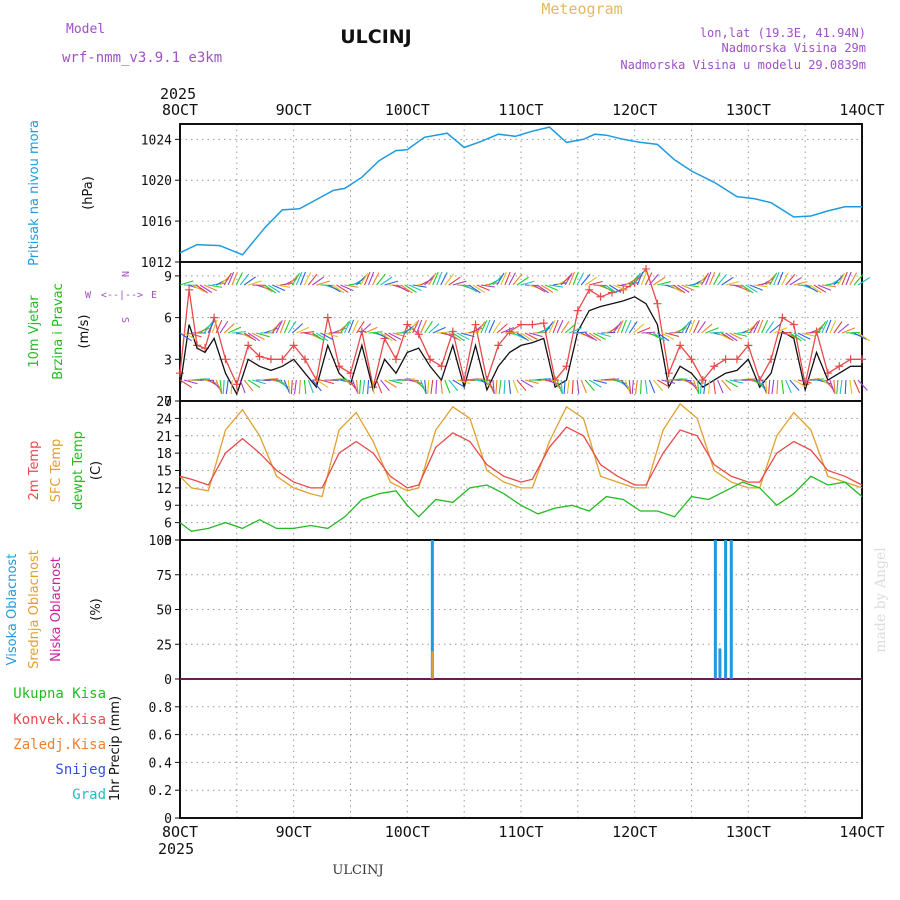 This screenshot has width=900, height=900. What do you see at coordinates (34, 331) in the screenshot?
I see `y-axis-label: 10m Vjetar` at bounding box center [34, 331].